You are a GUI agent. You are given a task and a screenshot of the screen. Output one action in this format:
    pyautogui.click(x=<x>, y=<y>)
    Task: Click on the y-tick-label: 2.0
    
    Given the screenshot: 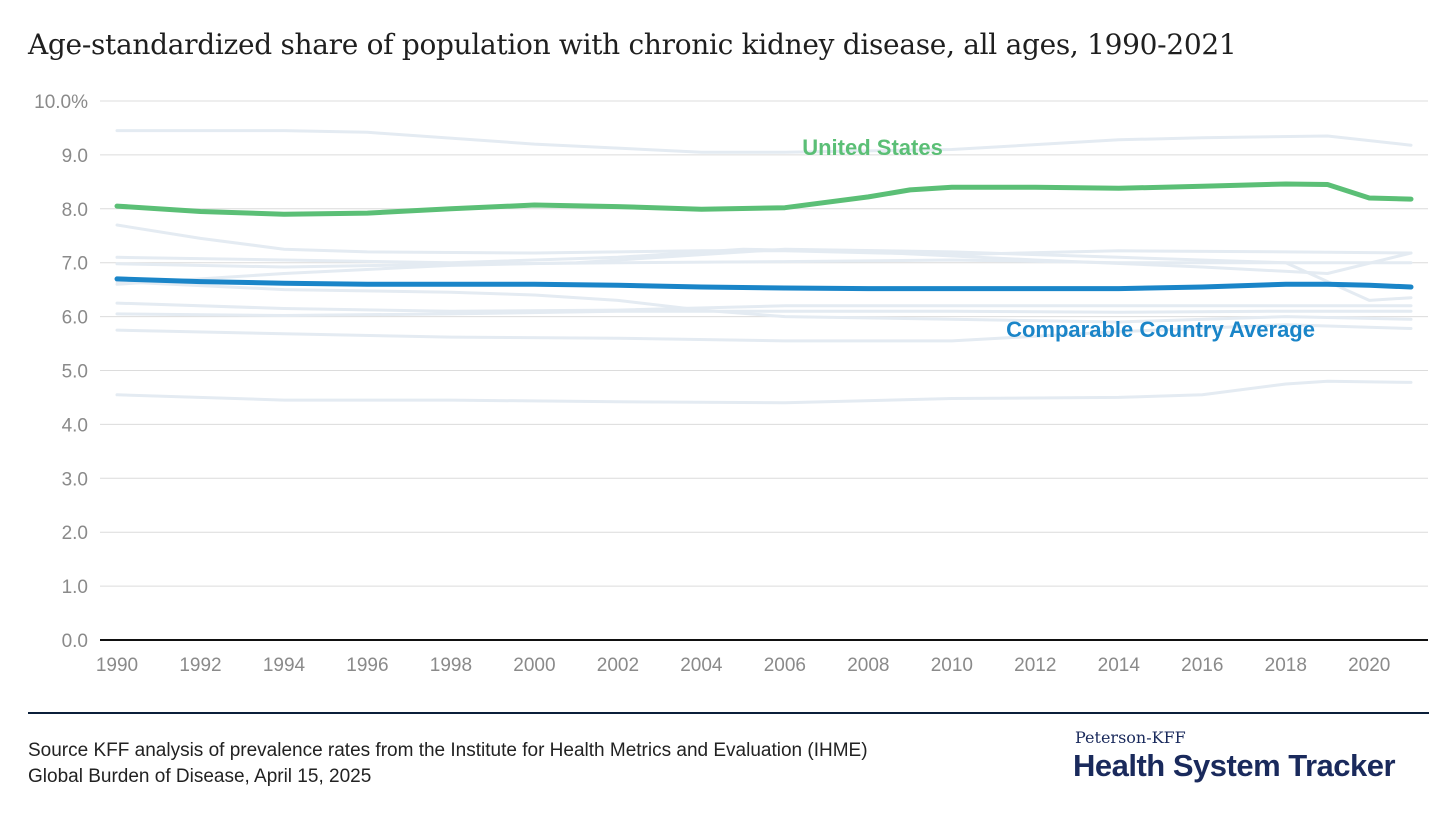 What is the action you would take?
    pyautogui.click(x=75, y=533)
    